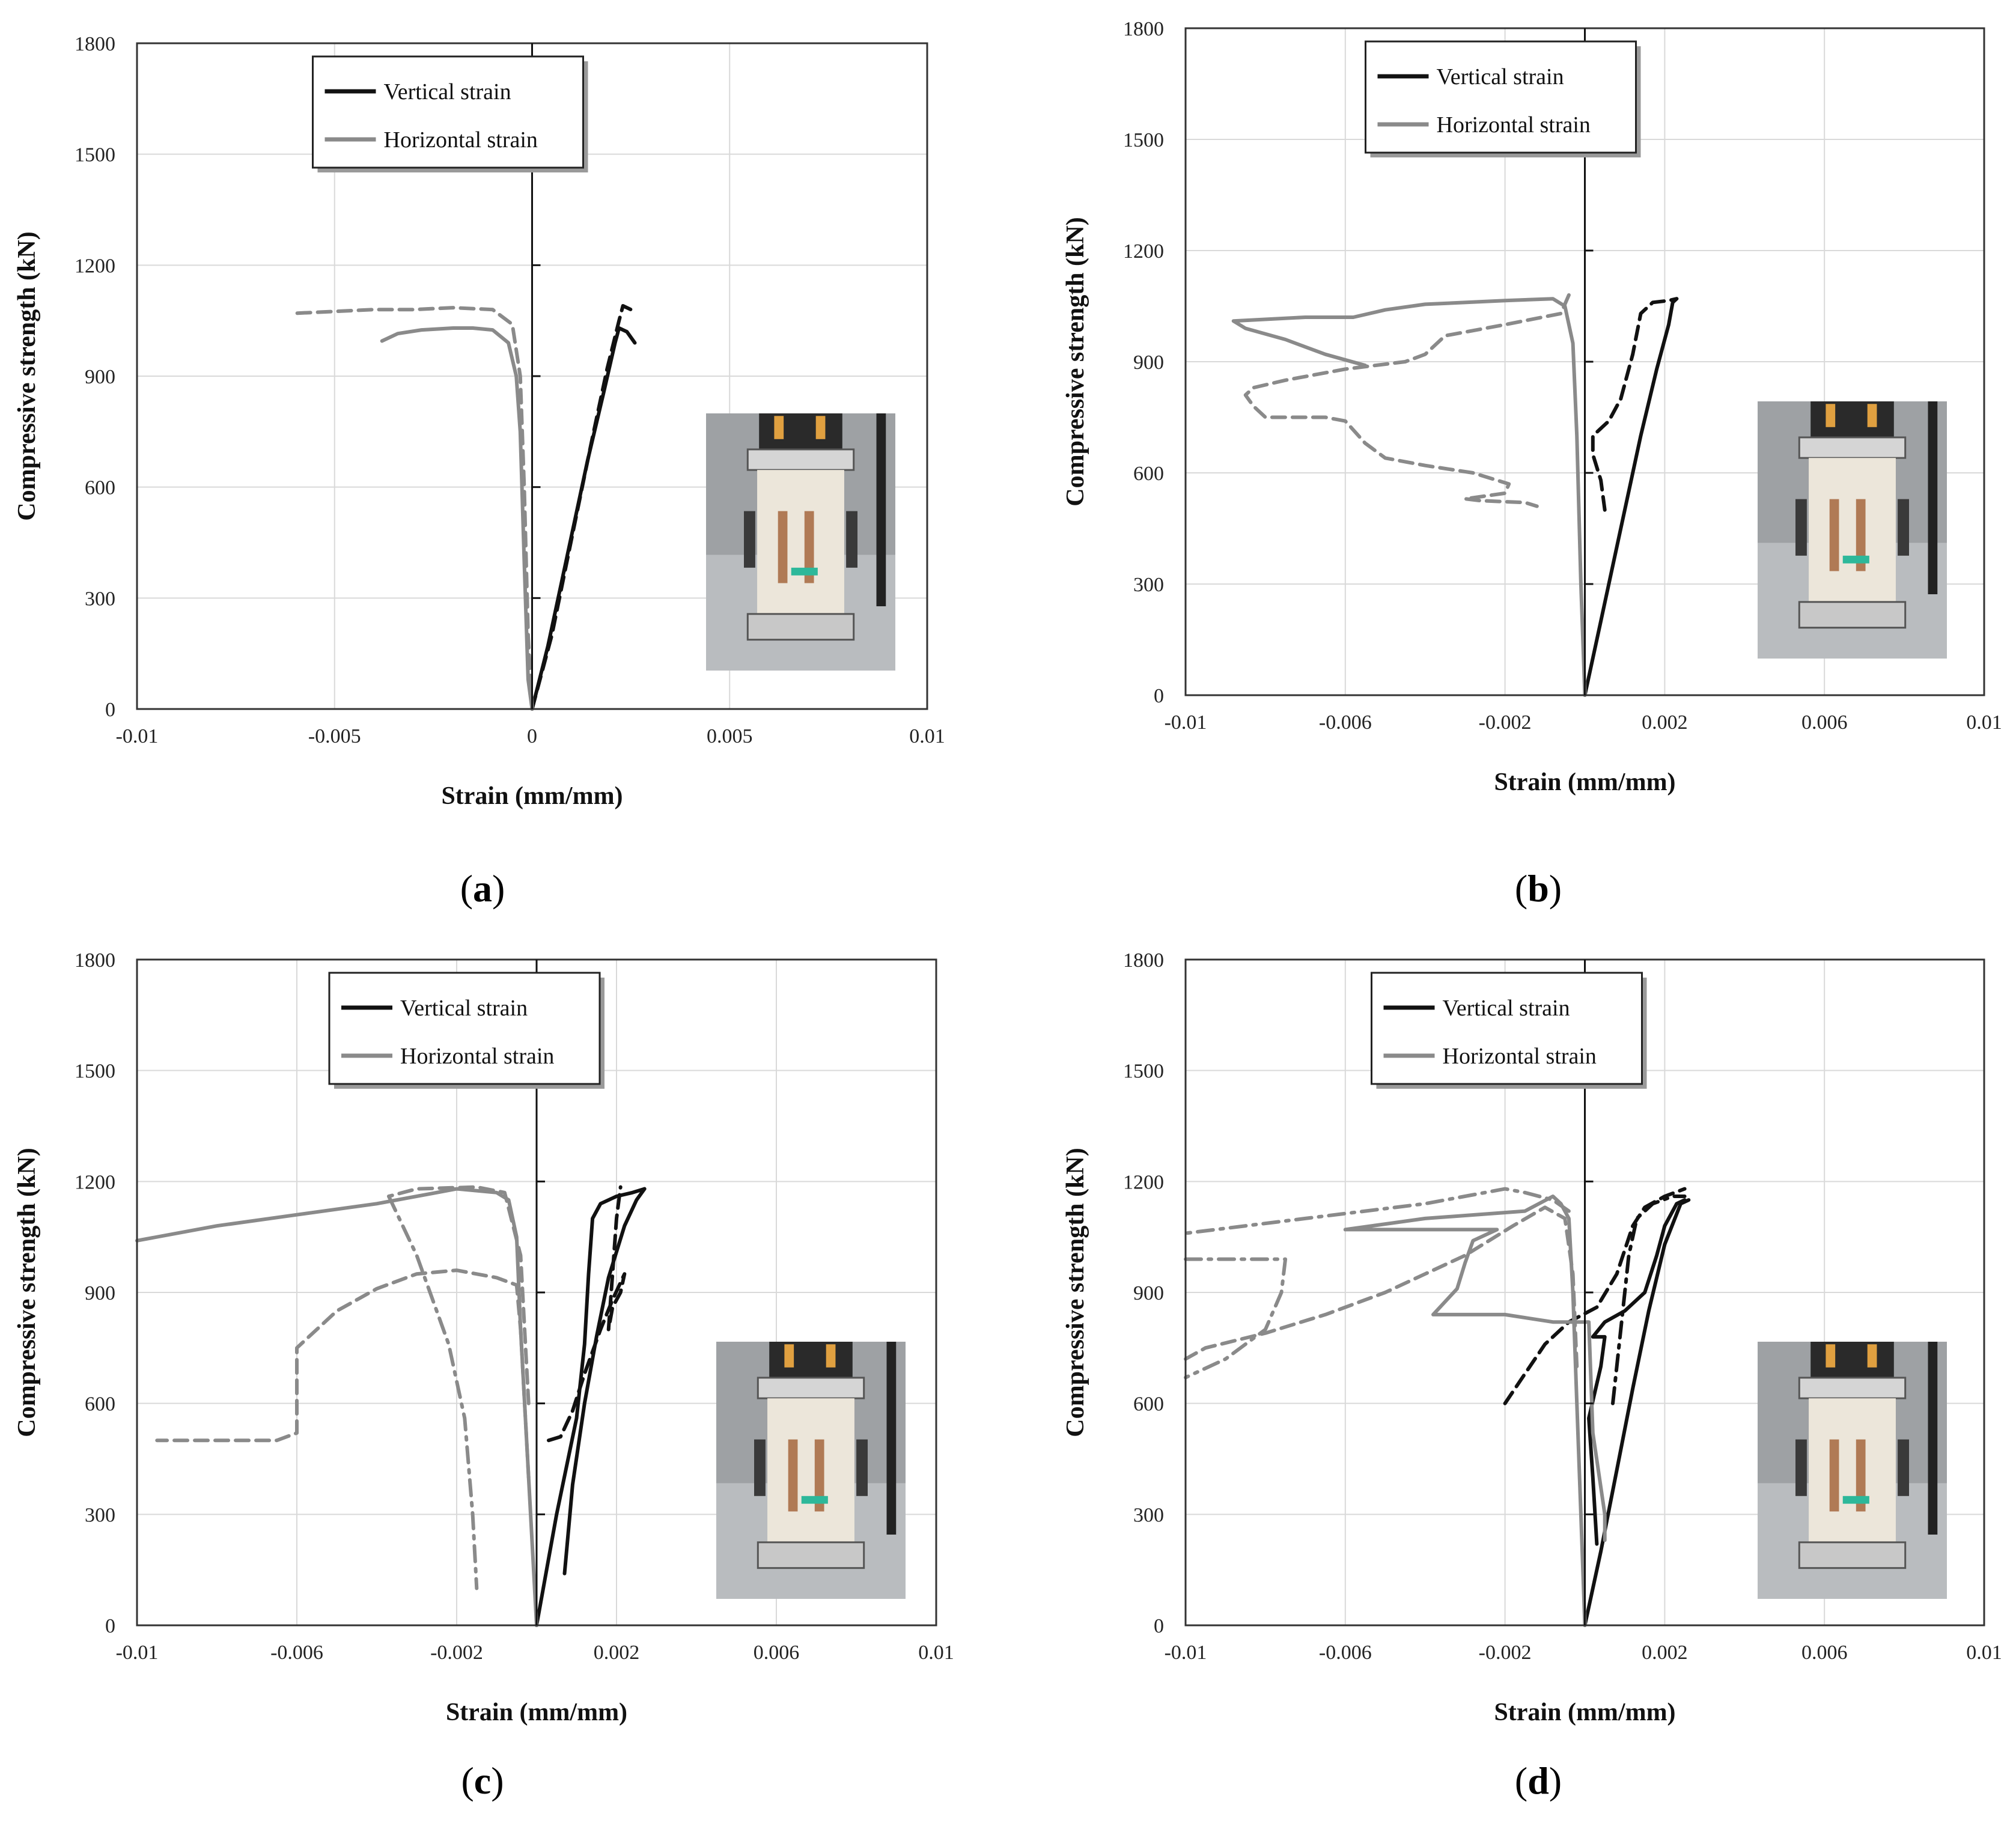 The height and width of the screenshot is (1826, 2016). What do you see at coordinates (498, 888) in the screenshot?
I see `caption-paren-close: )` at bounding box center [498, 888].